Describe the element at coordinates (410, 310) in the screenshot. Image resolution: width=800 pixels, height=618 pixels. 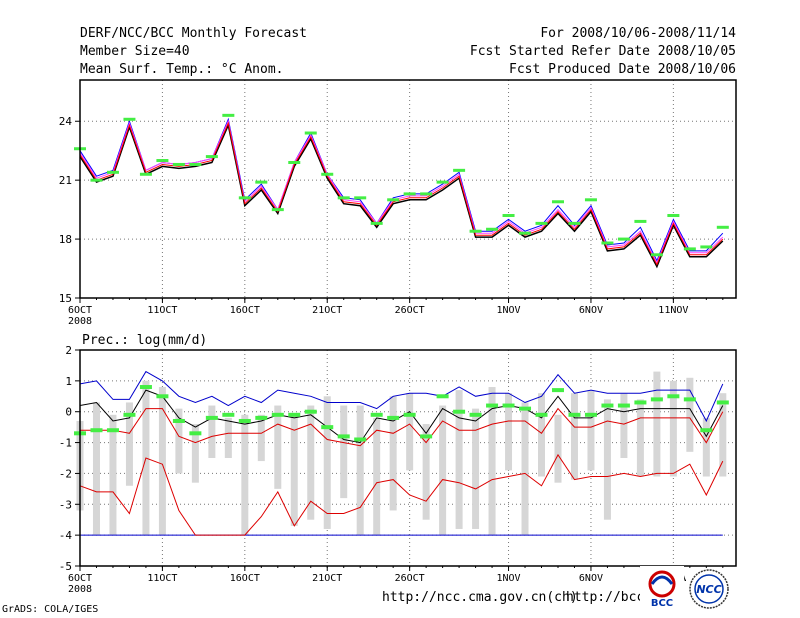
I see `x-tick-label: 26OCT` at that location.